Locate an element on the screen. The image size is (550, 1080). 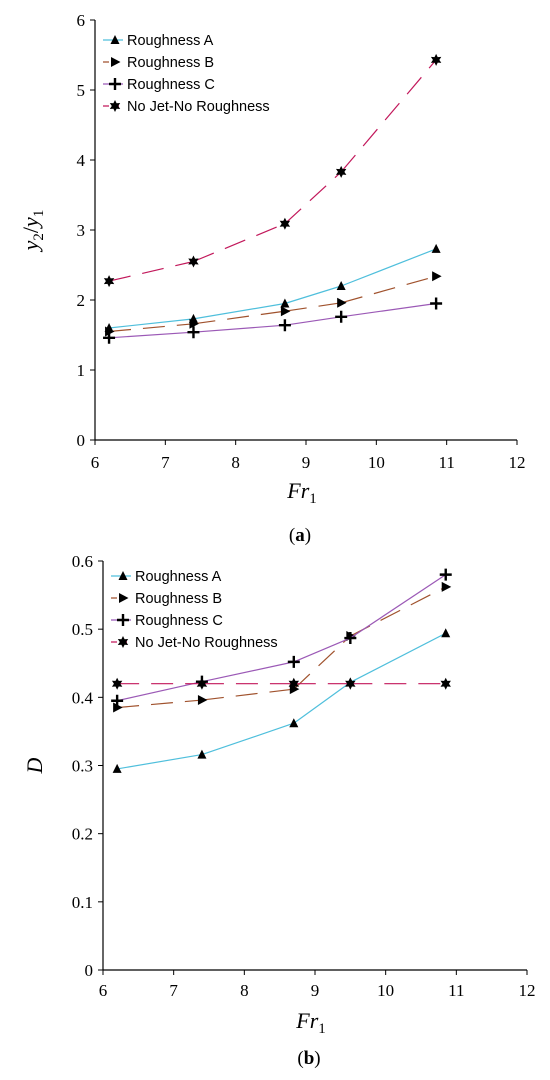
series-roughness-a is located at coordinates (272, 287).